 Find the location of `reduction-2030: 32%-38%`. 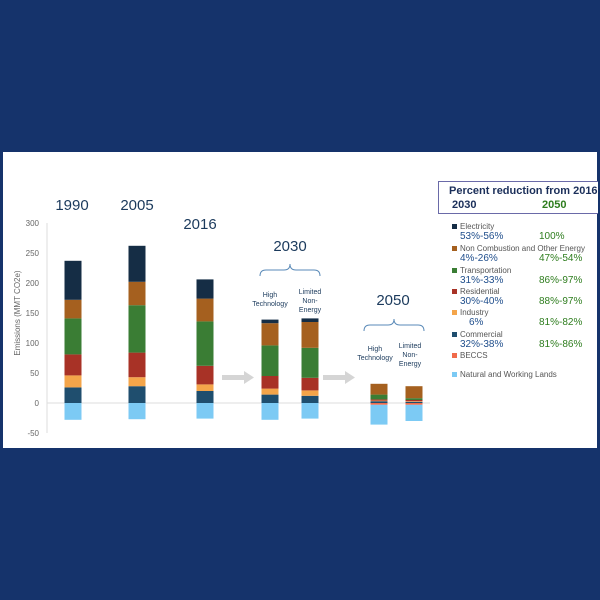

reduction-2030: 32%-38% is located at coordinates (482, 344).